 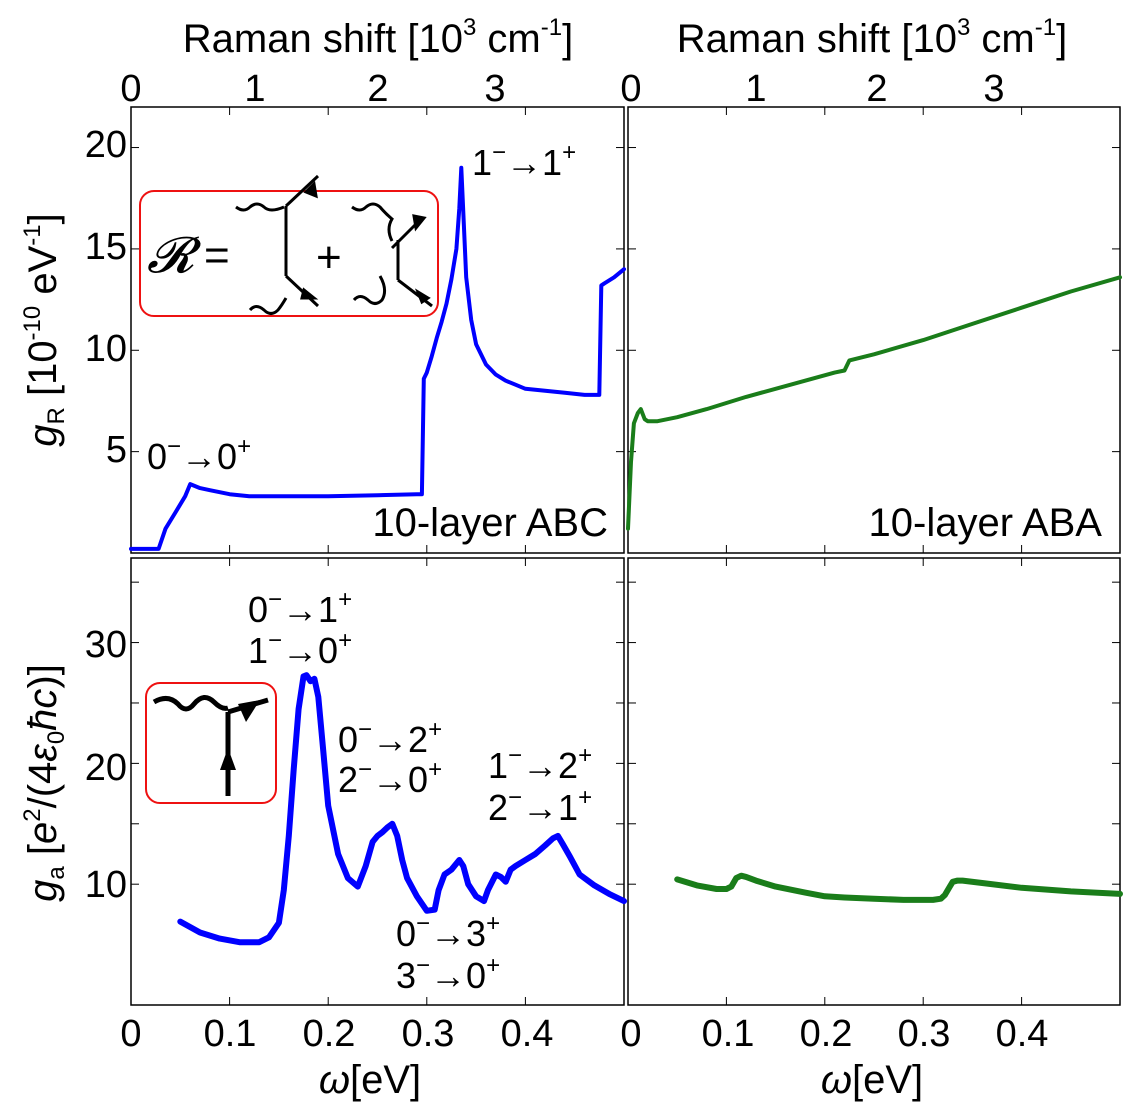 What do you see at coordinates (106, 247) in the screenshot?
I see `y-tick-label: 15` at bounding box center [106, 247].